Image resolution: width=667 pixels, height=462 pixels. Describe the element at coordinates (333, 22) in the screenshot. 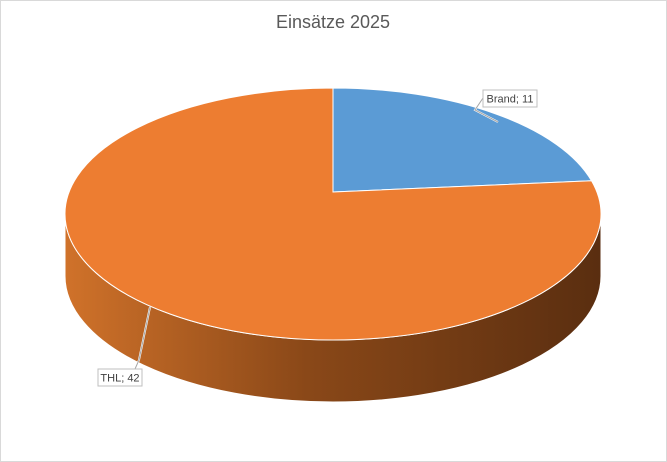

I see `chart-title: Einsätze 2025` at that location.